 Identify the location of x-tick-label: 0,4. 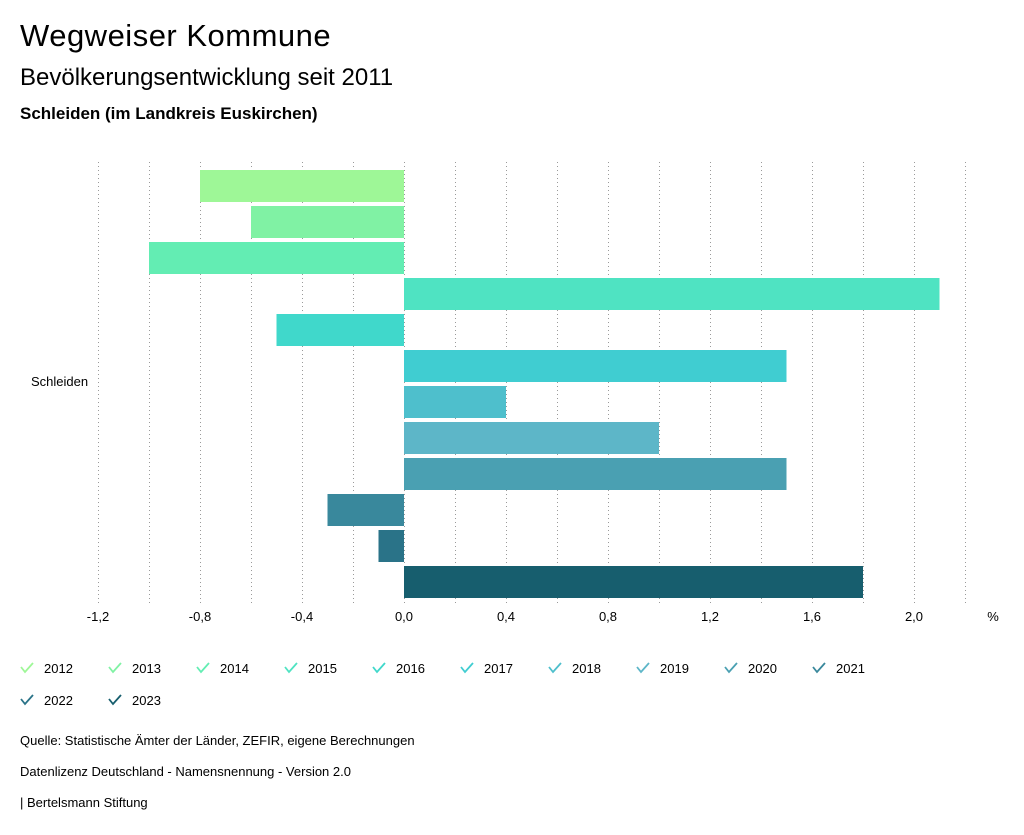
(506, 616).